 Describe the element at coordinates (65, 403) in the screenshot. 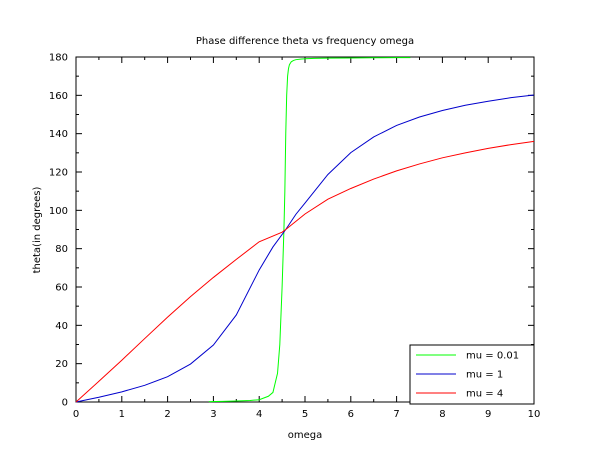

I see `y-tick-label: 0` at that location.